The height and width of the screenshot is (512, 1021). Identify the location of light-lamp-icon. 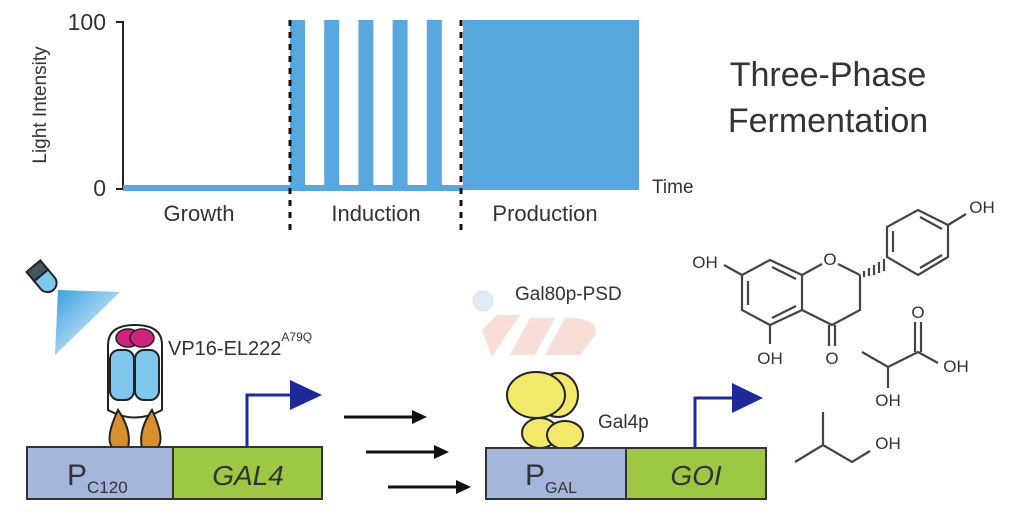
(72, 307).